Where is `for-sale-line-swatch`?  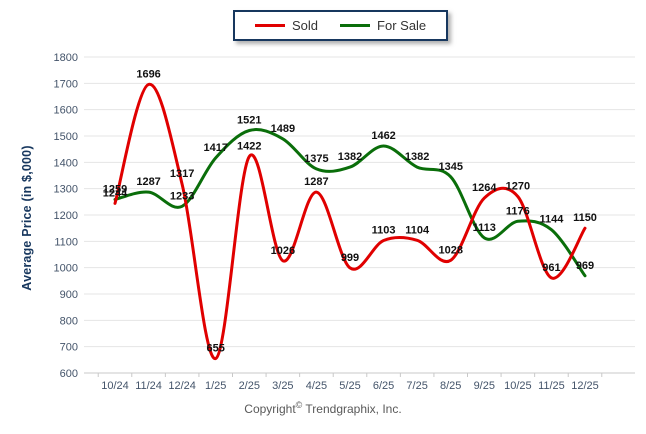
for-sale-line-swatch is located at coordinates (355, 25).